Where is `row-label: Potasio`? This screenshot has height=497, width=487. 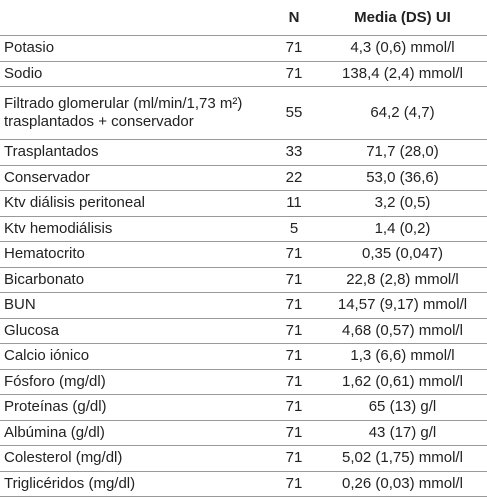
row-label: Potasio is located at coordinates (135, 48).